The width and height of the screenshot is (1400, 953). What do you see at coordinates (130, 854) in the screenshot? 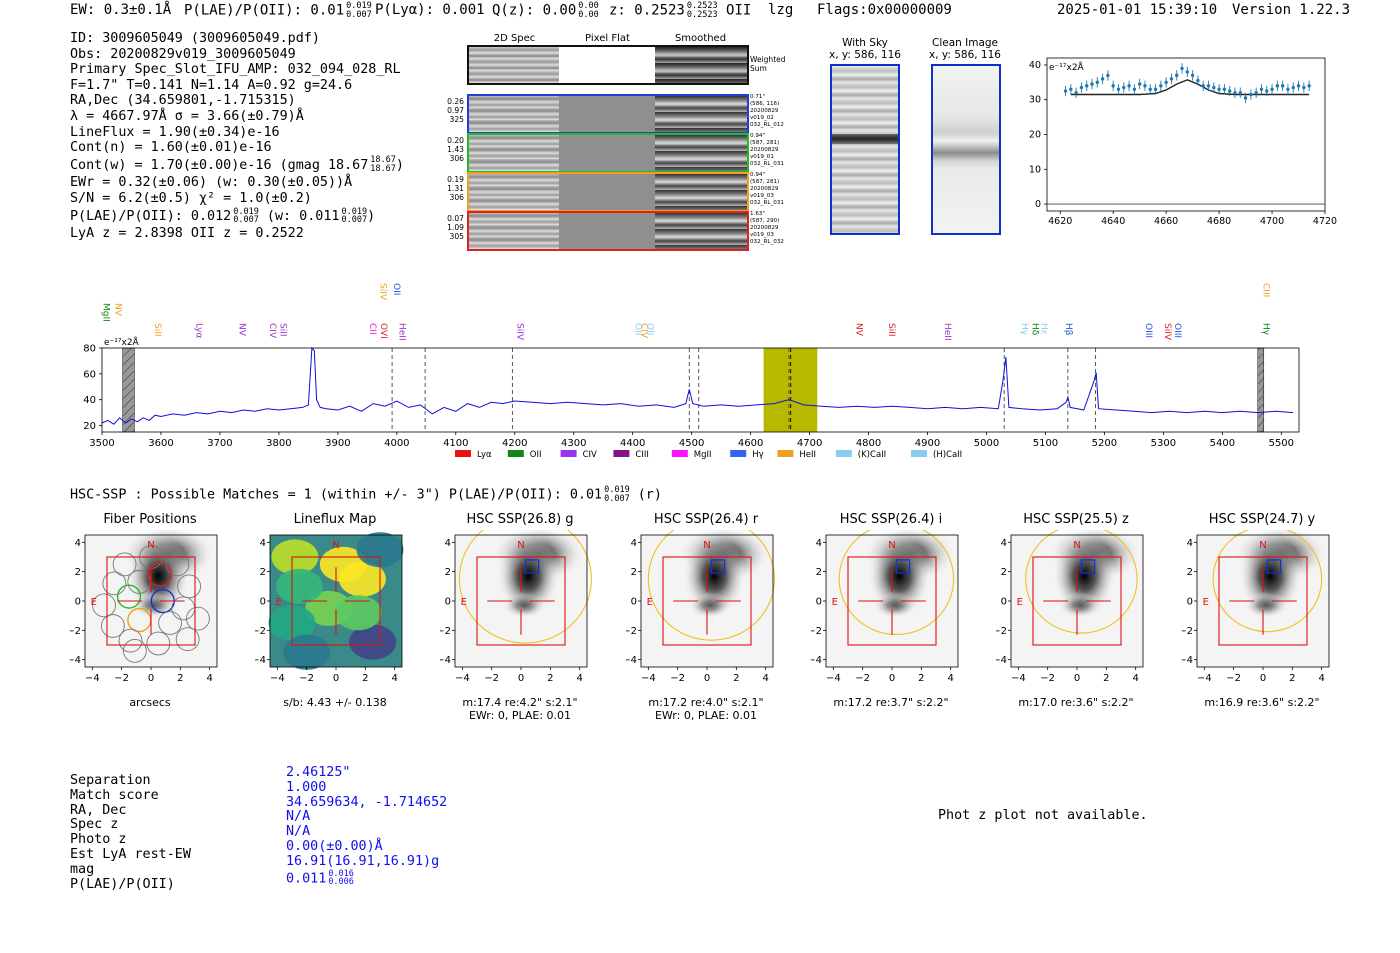
I see `match-key: Est LyA rest-EW` at bounding box center [130, 854].